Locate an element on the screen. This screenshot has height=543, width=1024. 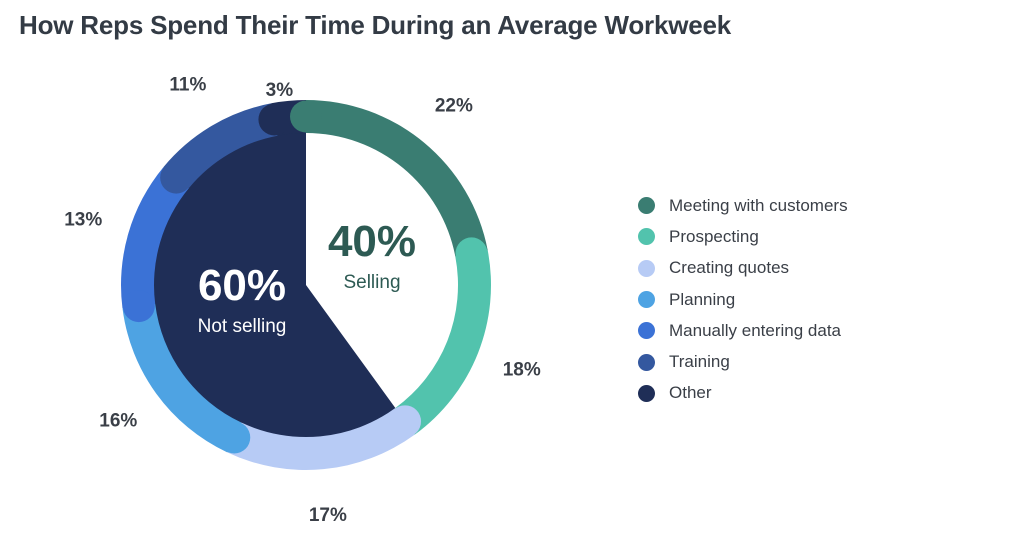
legend-label-prospecting: Prospecting is located at coordinates (714, 236).